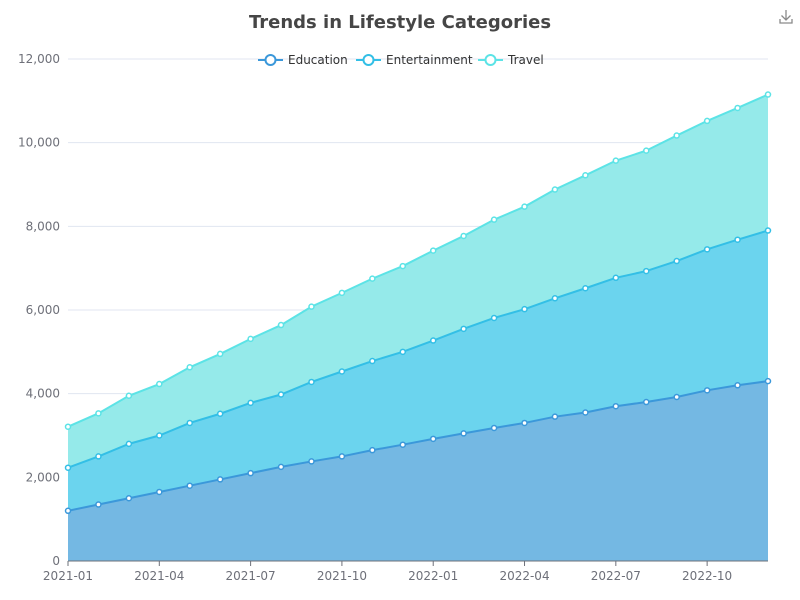 The width and height of the screenshot is (800, 600). Describe the element at coordinates (68, 576) in the screenshot. I see `x-tick-label: 2021-01` at that location.